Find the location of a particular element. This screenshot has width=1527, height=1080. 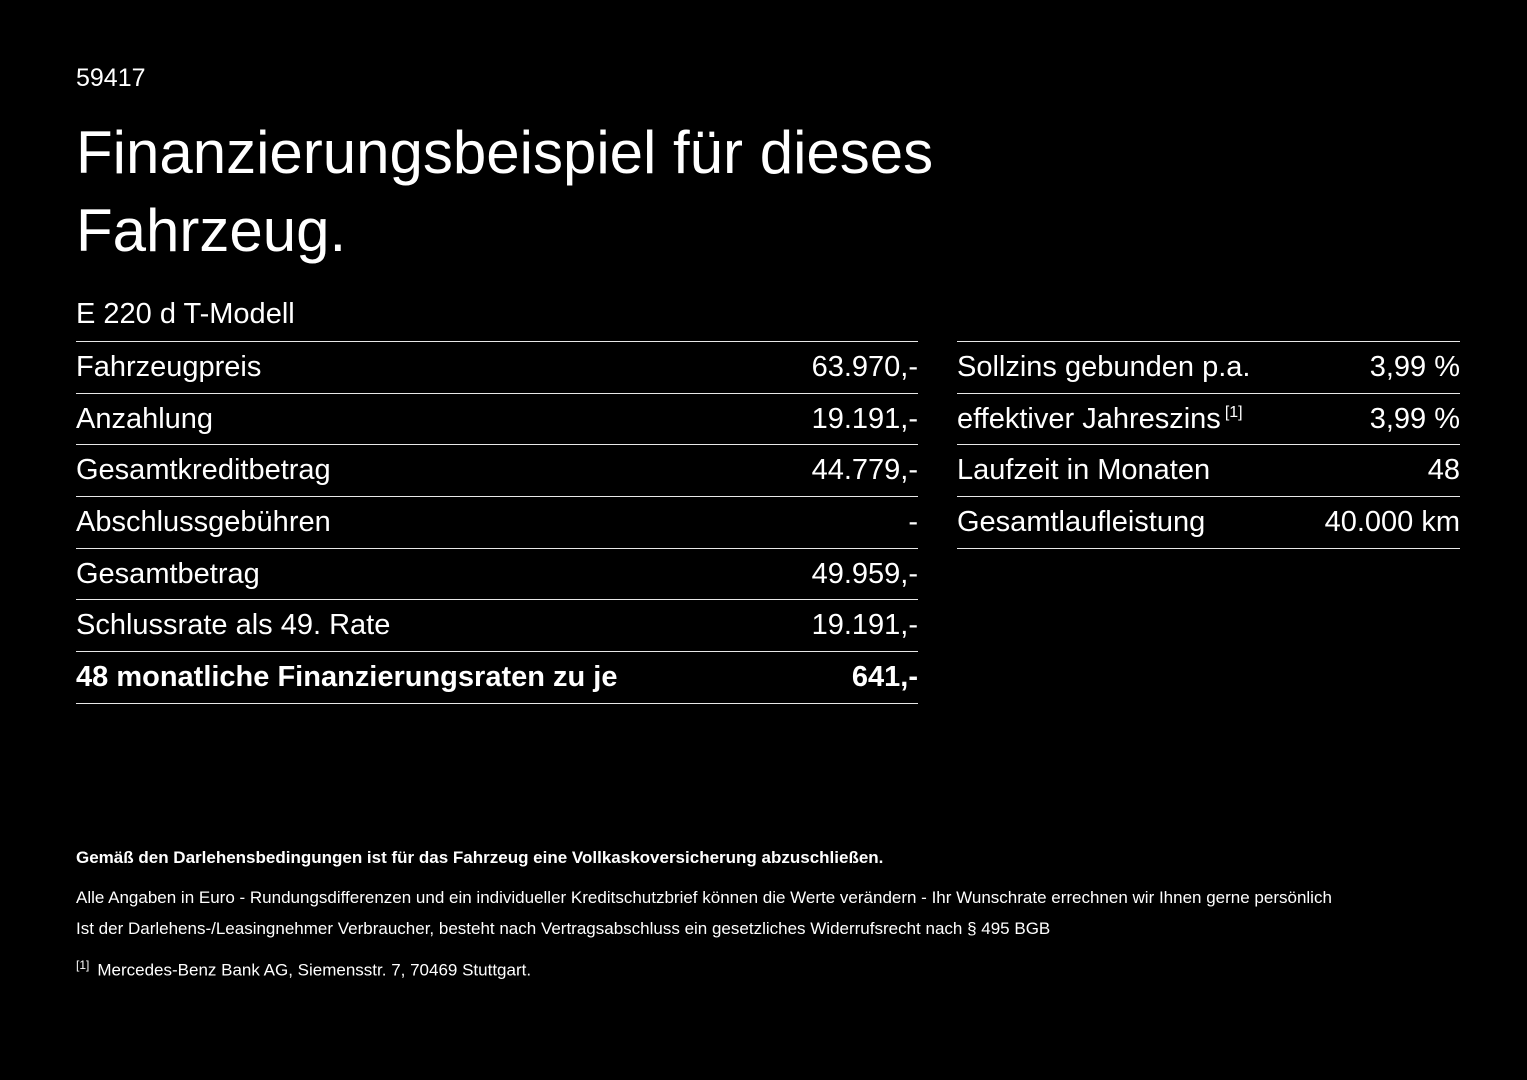

page-title-line1: Finanzierungsbeispiel für dieses is located at coordinates (505, 152).